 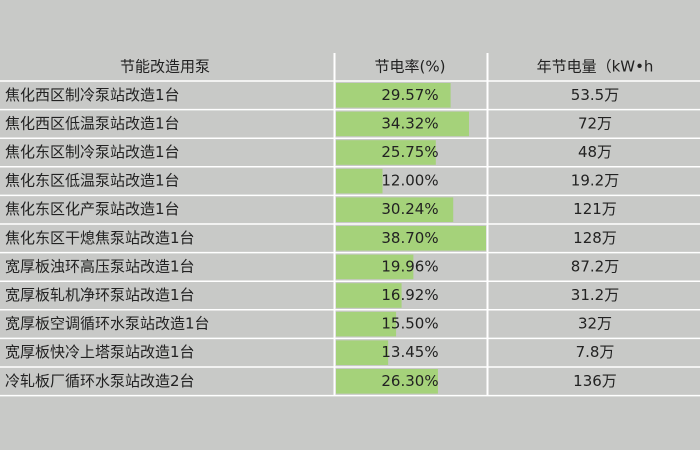 I want to click on name-cell: 焦化东区化产泵站改造1台, so click(x=92, y=209).